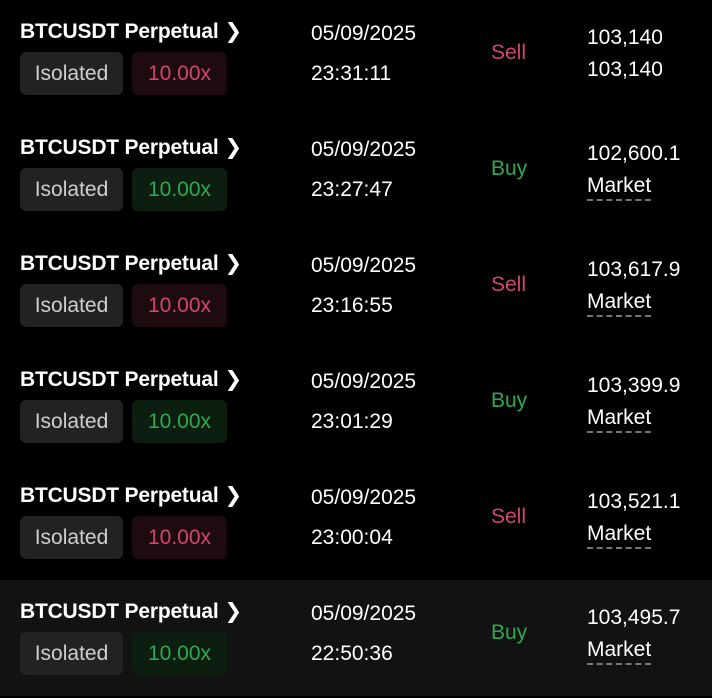 The width and height of the screenshot is (712, 698). I want to click on order-price: 103,399.9, so click(634, 385).